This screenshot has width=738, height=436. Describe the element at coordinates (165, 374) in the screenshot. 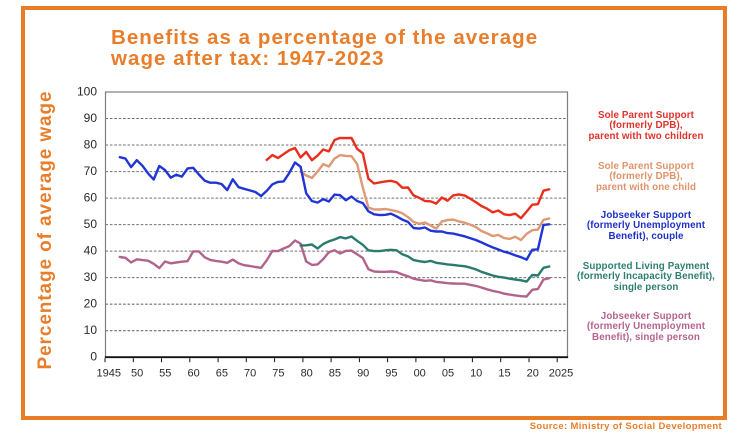

I see `svg-text: 55` at that location.